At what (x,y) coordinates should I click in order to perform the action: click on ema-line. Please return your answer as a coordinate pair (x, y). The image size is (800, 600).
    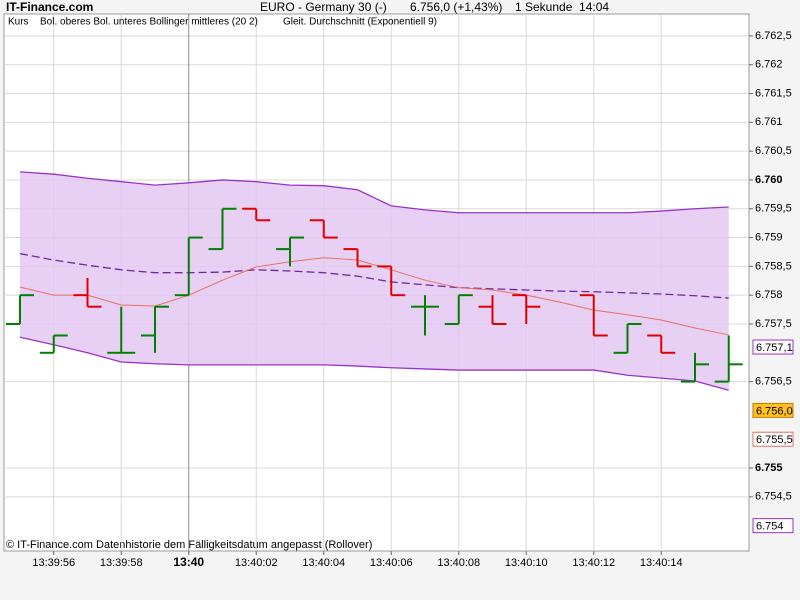
    Looking at the image, I should click on (374, 296).